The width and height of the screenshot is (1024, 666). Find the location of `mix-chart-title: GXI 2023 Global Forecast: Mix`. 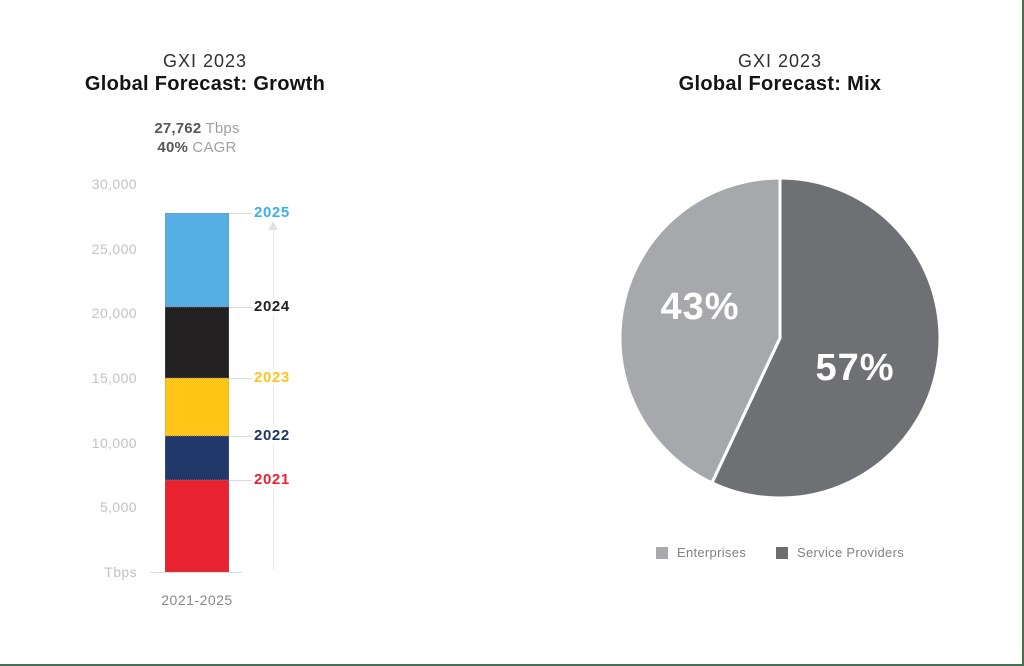

mix-chart-title: GXI 2023 Global Forecast: Mix is located at coordinates (780, 73).